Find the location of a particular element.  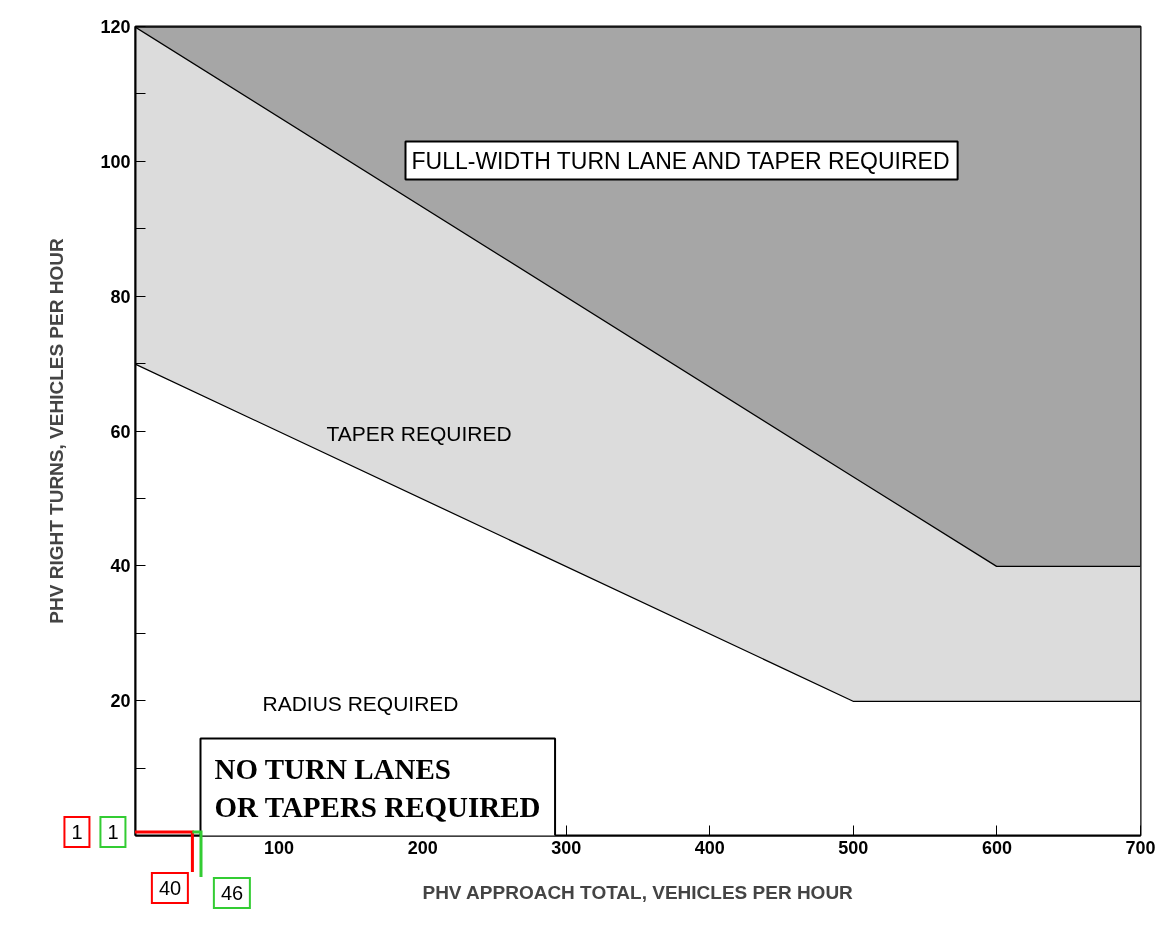

annotation: NO TURN LANES OR TAPERS REQUIRED is located at coordinates (377, 787).